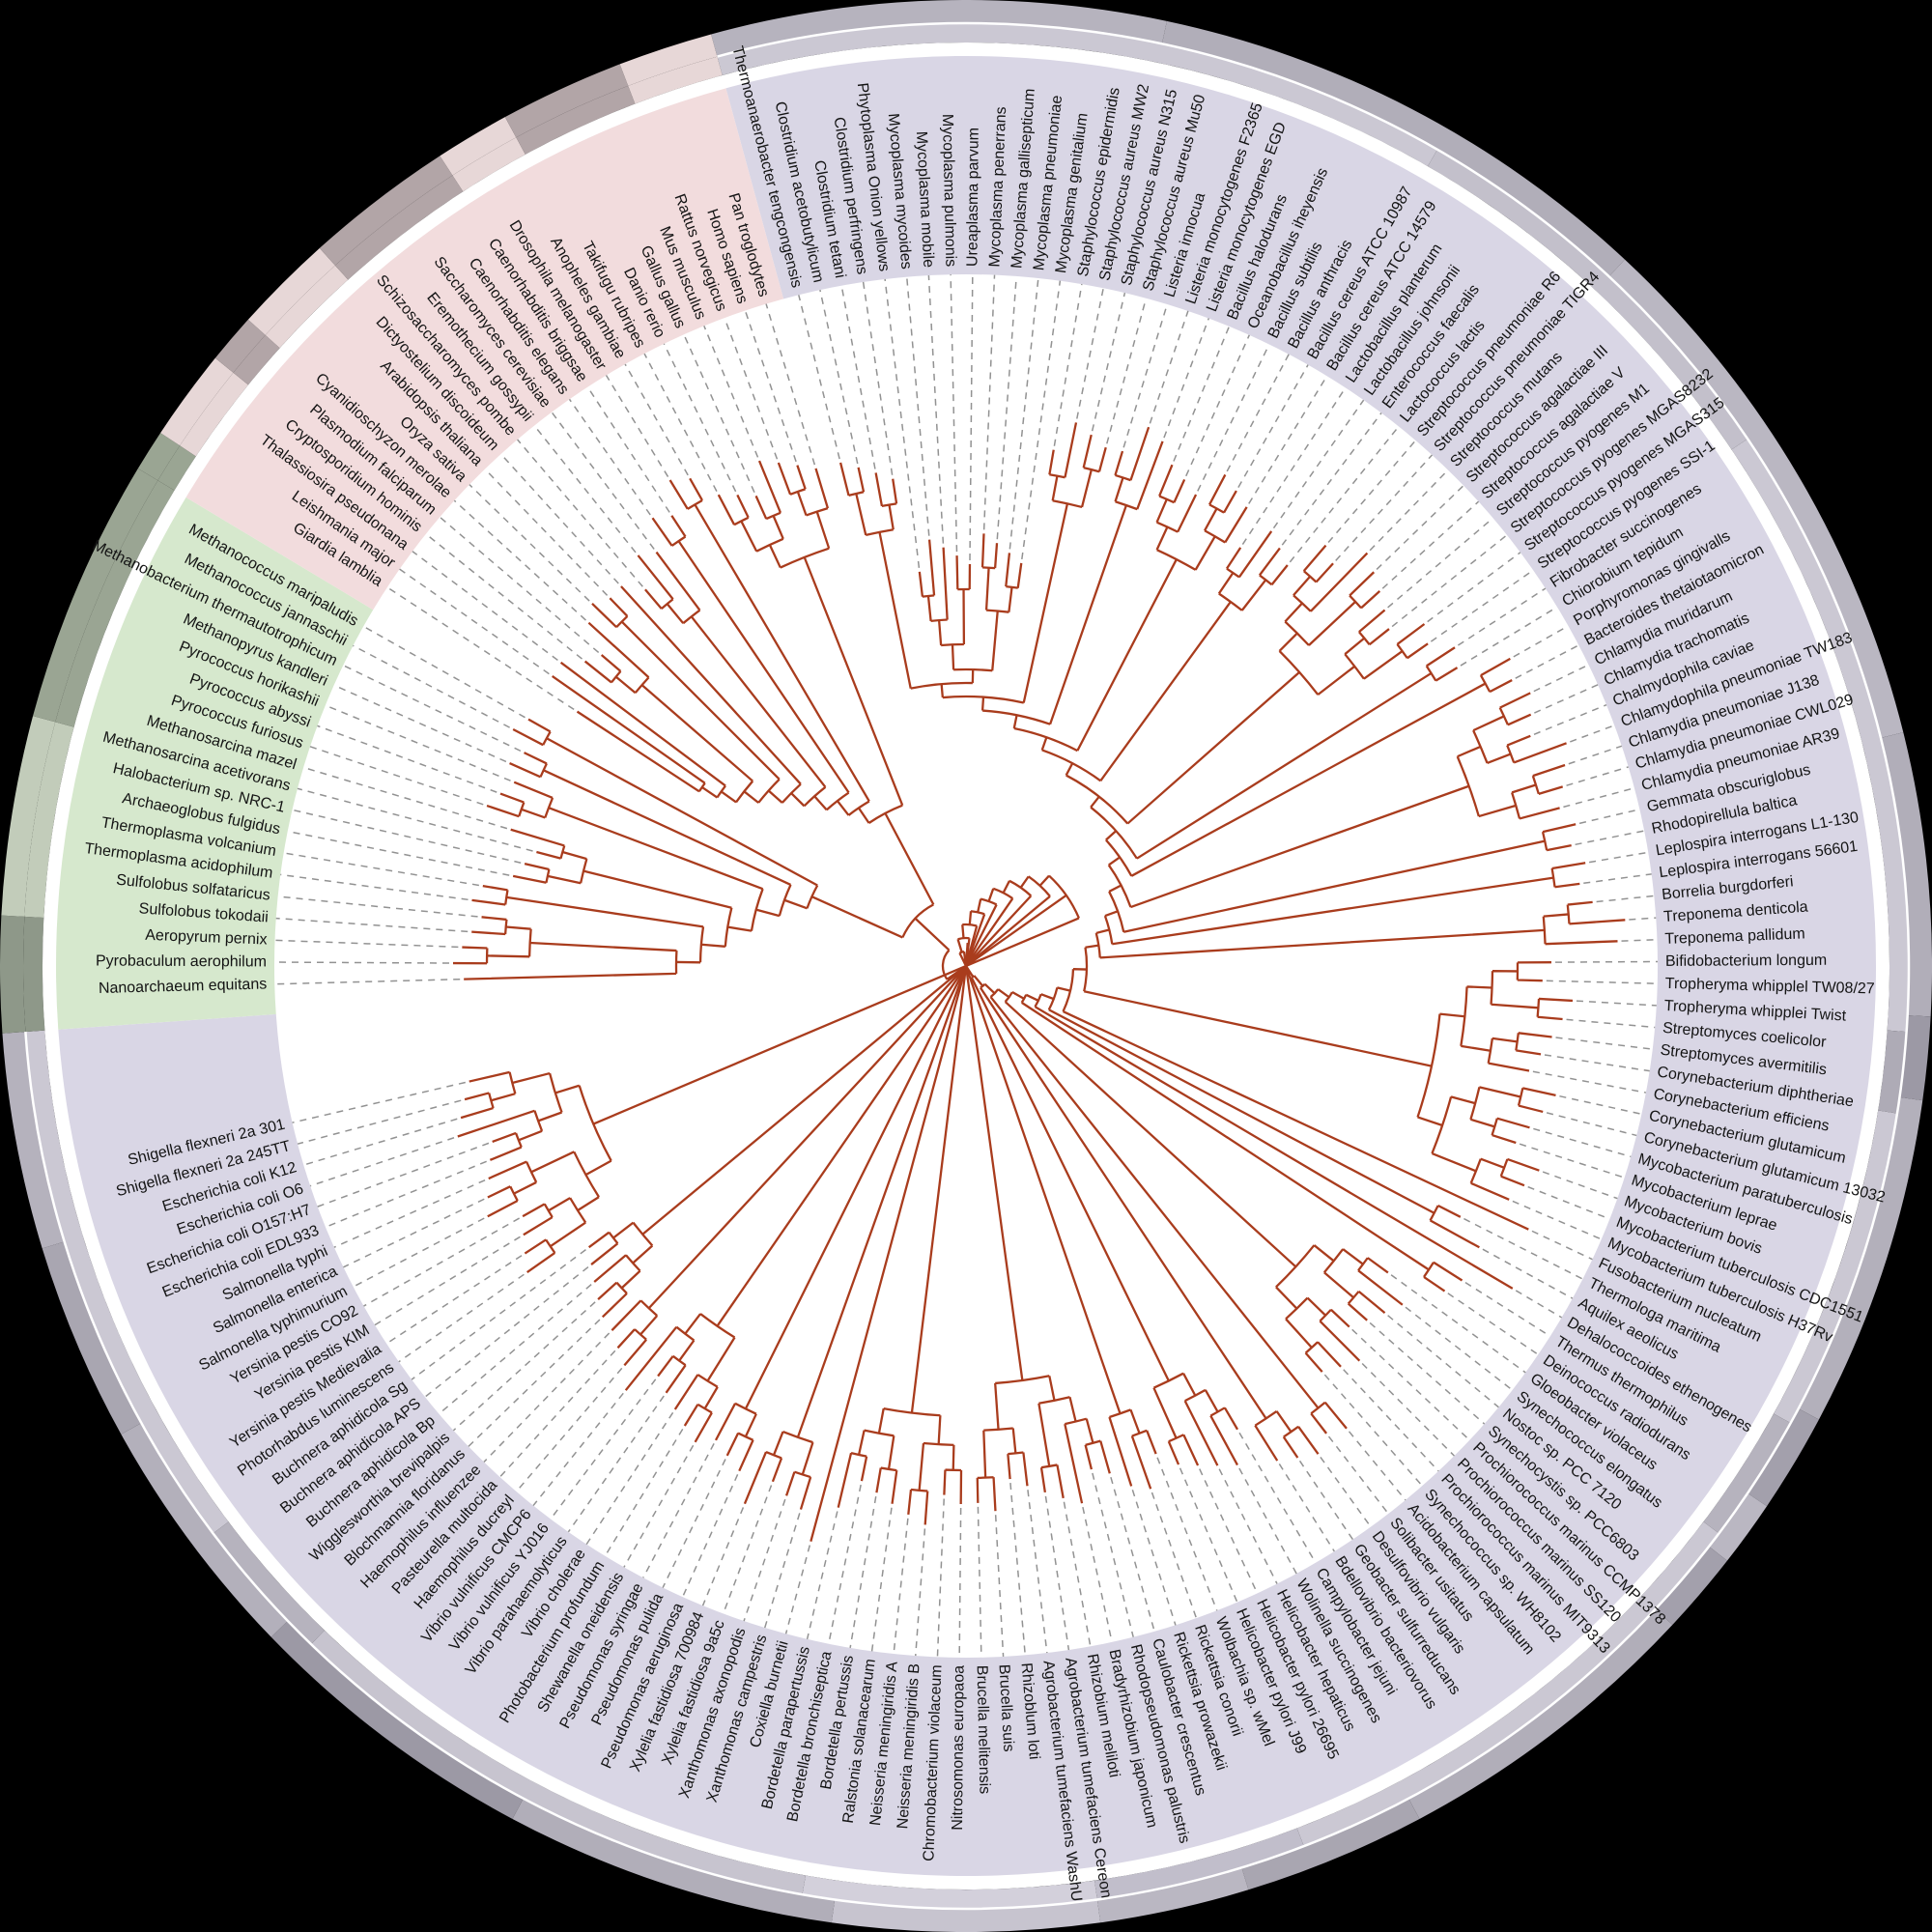 This screenshot has width=1932, height=1932. What do you see at coordinates (1006, 1707) in the screenshot?
I see `leaf-label: Brucella suis` at bounding box center [1006, 1707].